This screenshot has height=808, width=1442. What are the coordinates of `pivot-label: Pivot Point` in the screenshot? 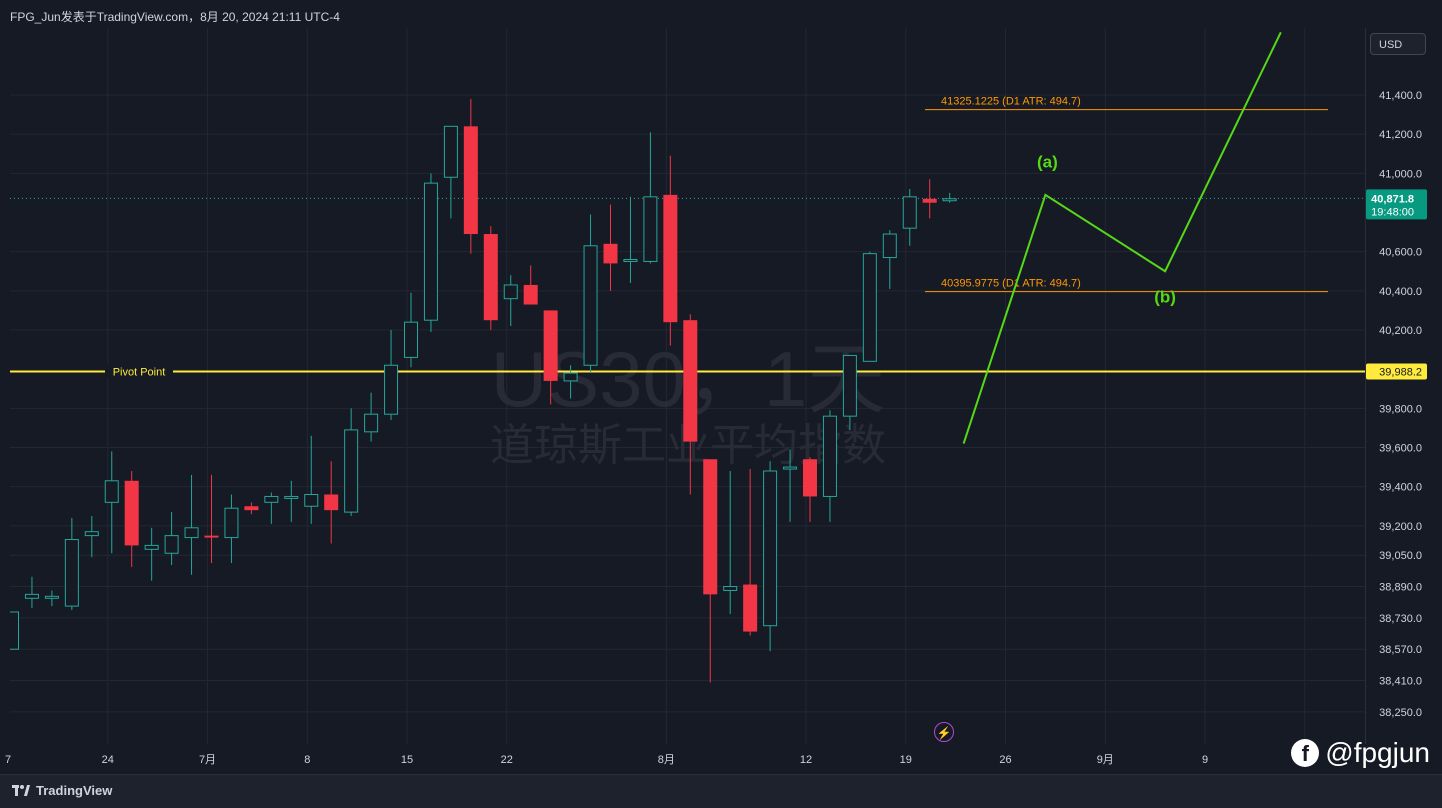 It's located at (139, 372).